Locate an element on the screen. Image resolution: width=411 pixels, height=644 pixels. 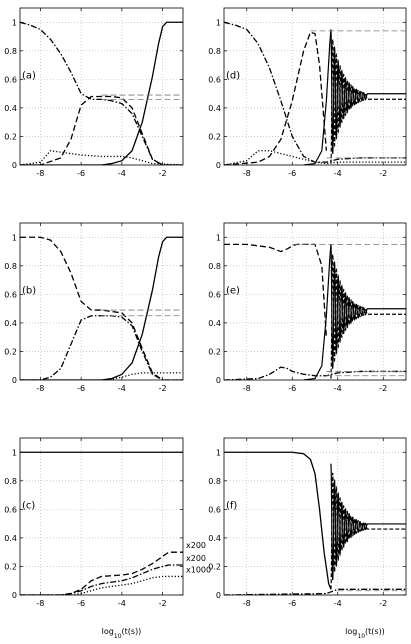
scale-annotation: x200 is located at coordinates (196, 545).